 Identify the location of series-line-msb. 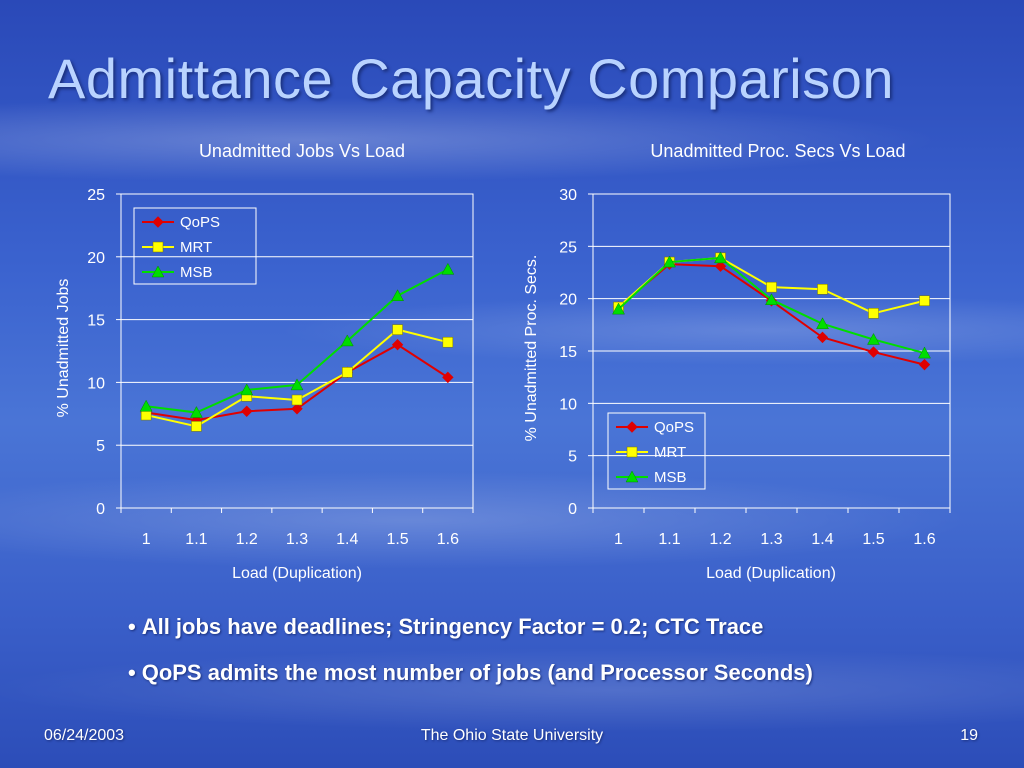
(297, 341).